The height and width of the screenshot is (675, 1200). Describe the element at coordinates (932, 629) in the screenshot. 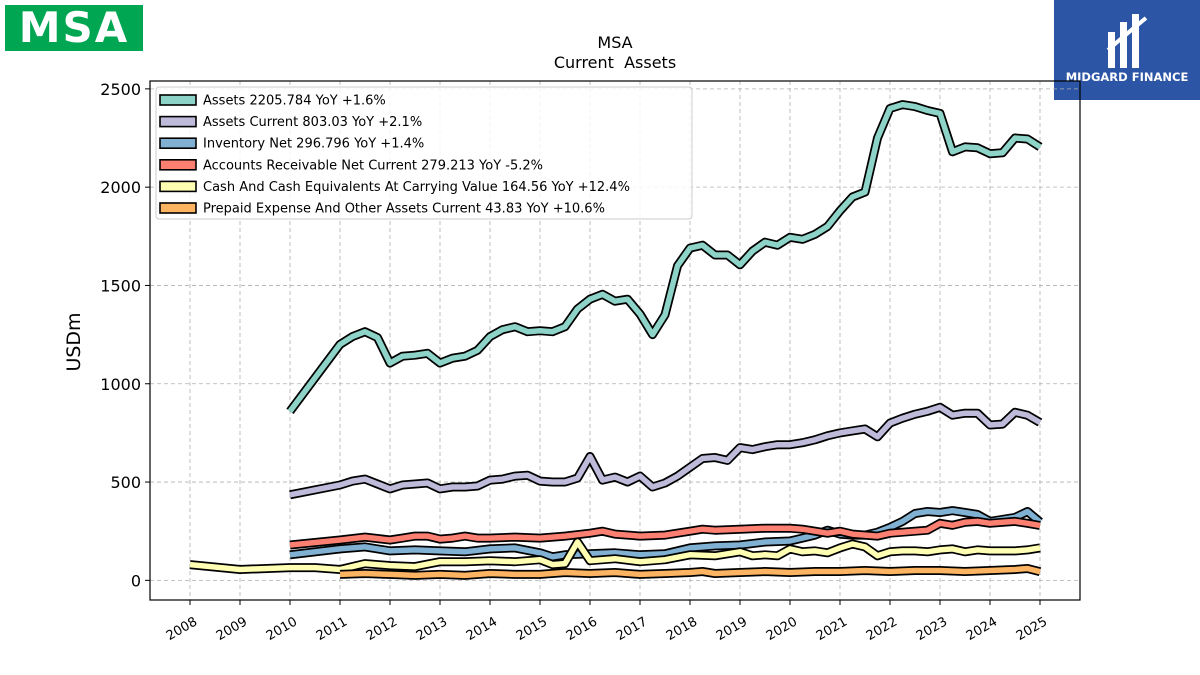

I see `x-tick-label: 2023` at that location.